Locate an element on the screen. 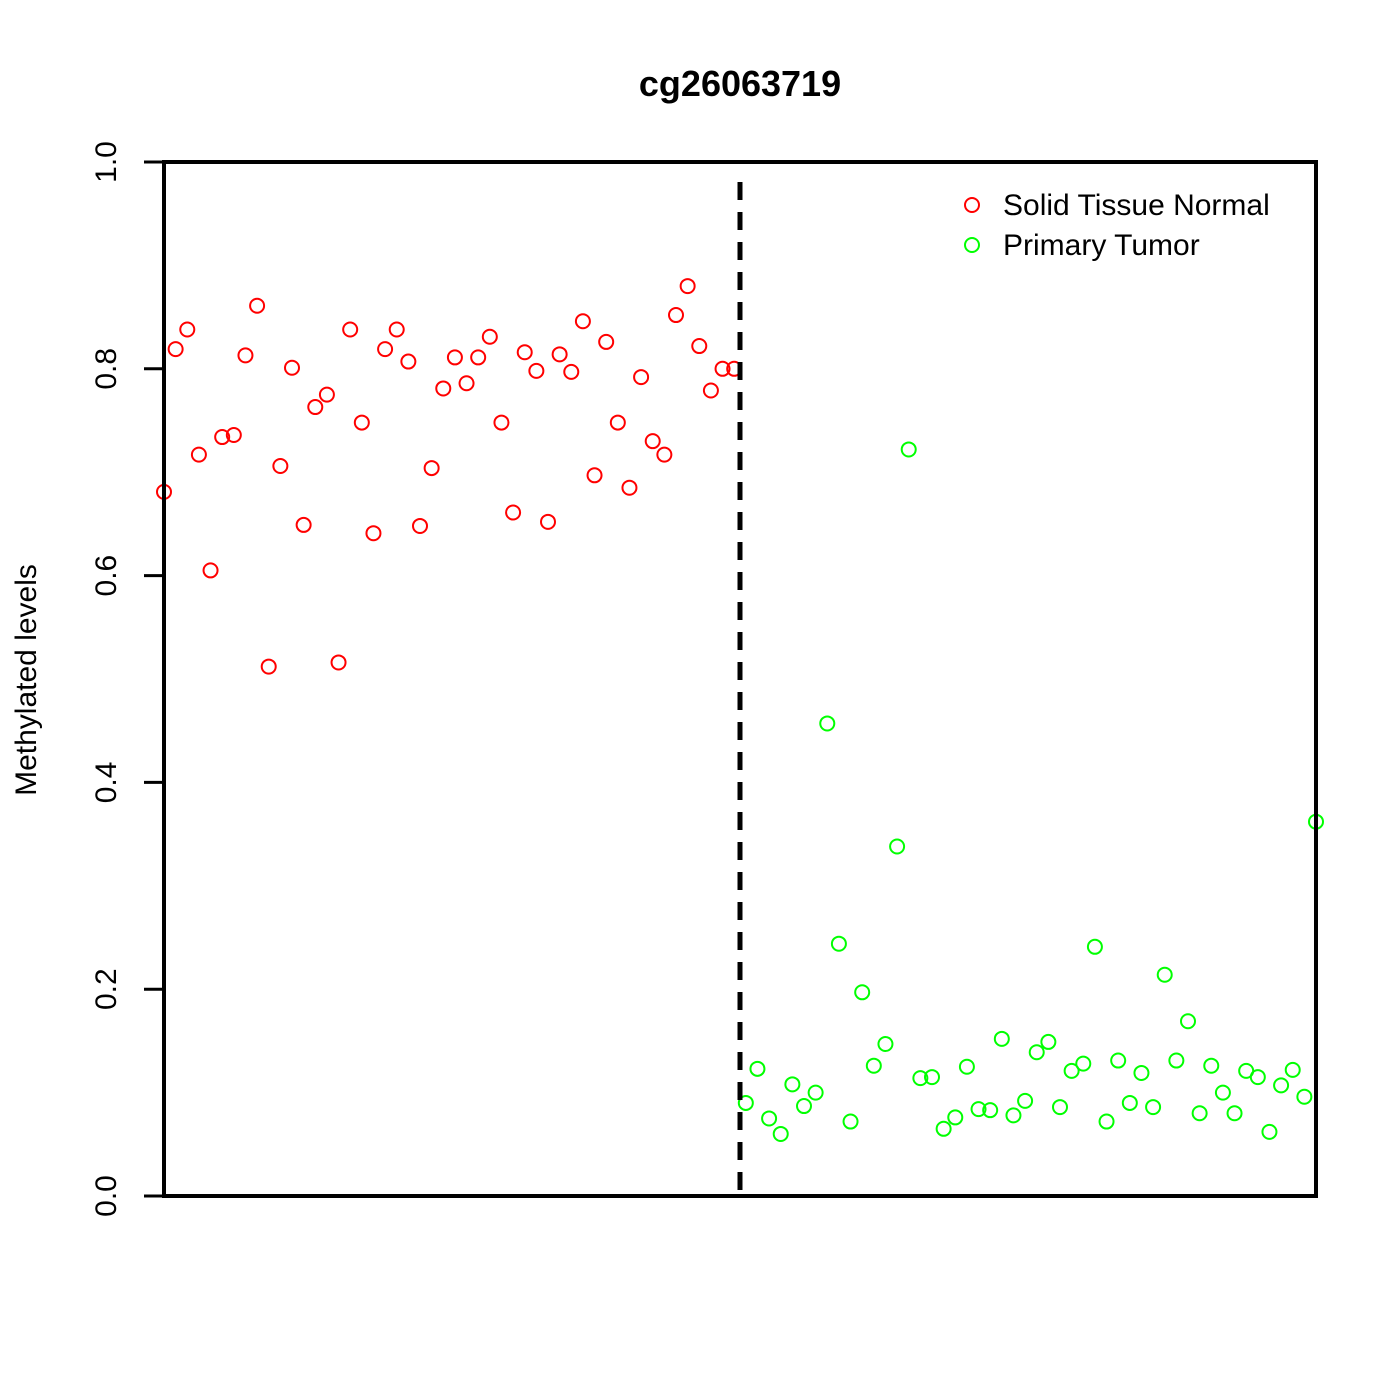  legend-label: Primary Tumor is located at coordinates (1101, 245).